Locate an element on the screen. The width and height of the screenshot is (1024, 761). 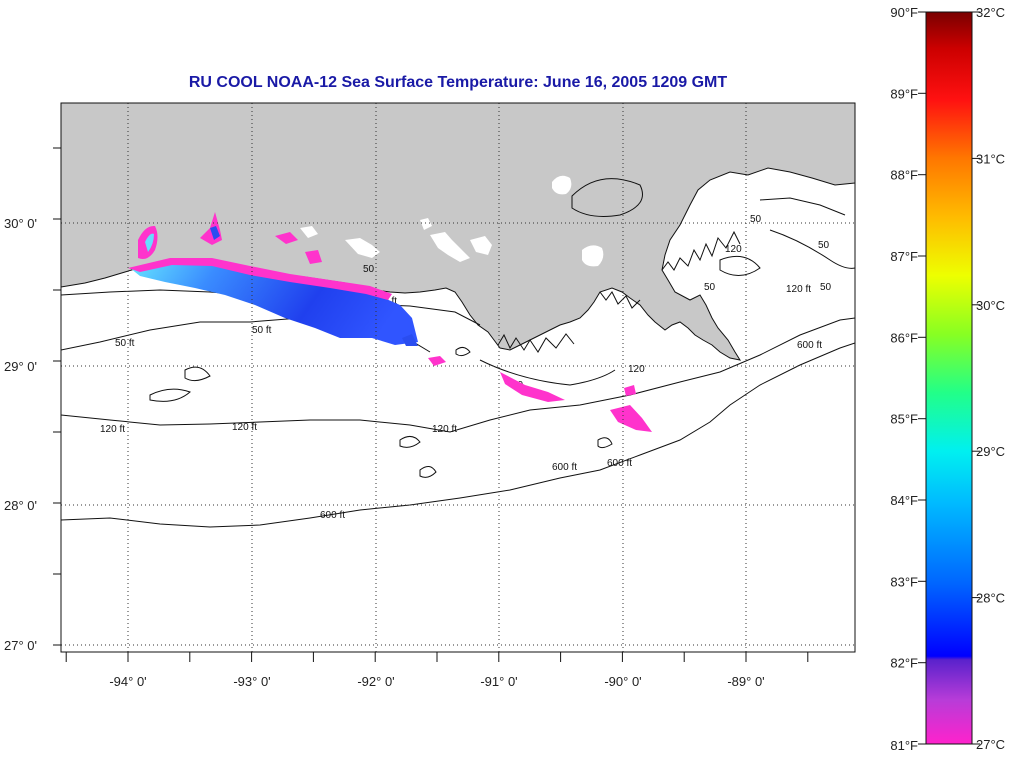
sst-data-patches is located at coordinates (390, 322).